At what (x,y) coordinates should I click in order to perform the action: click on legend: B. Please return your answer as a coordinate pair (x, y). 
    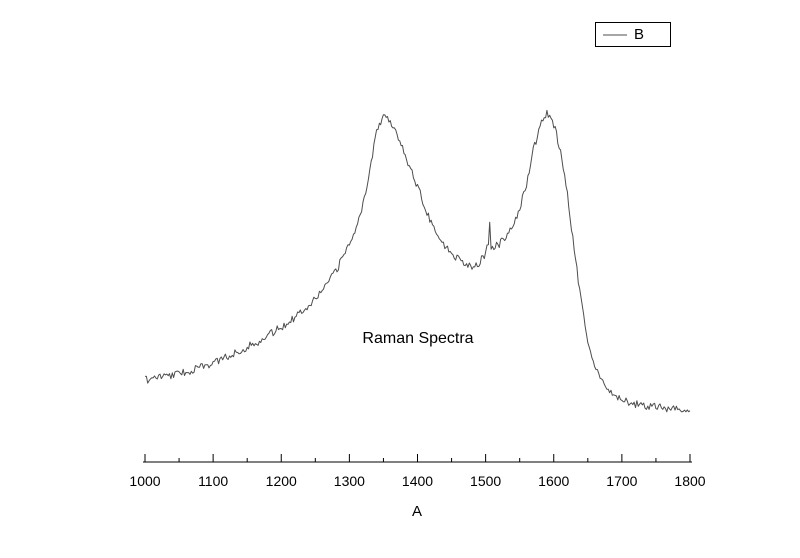
    Looking at the image, I should click on (633, 34).